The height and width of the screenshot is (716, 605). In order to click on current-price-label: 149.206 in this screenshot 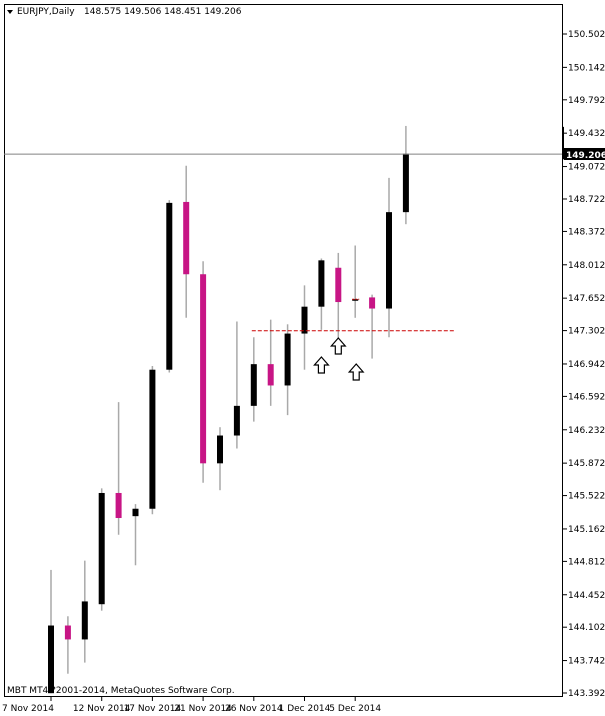, I will do `click(585, 156)`.